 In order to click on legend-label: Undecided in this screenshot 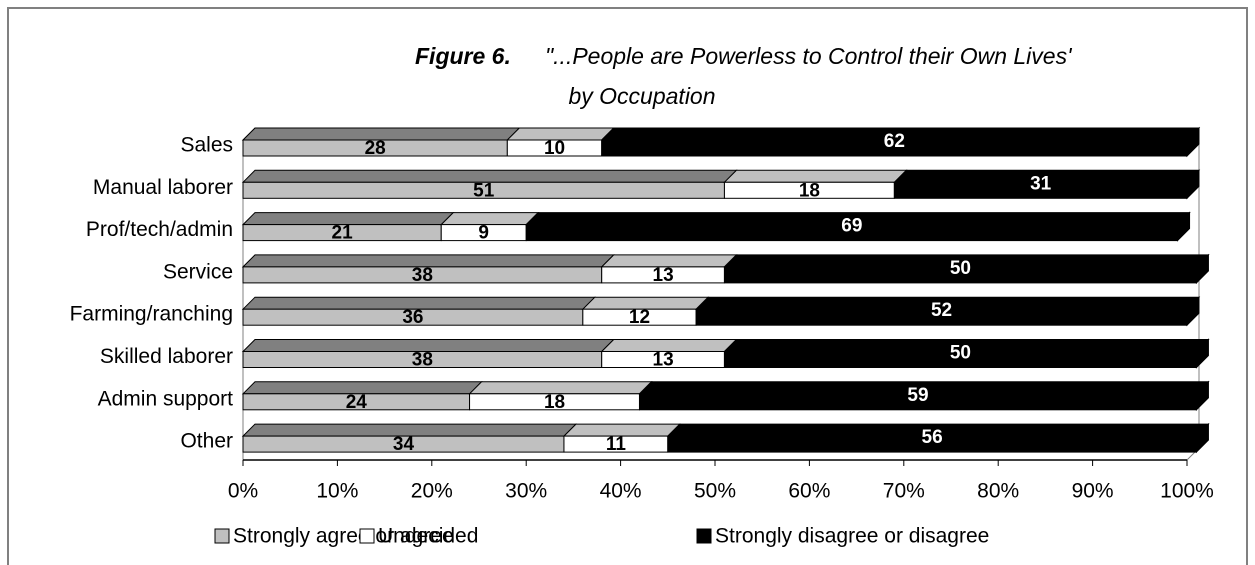, I will do `click(428, 536)`.